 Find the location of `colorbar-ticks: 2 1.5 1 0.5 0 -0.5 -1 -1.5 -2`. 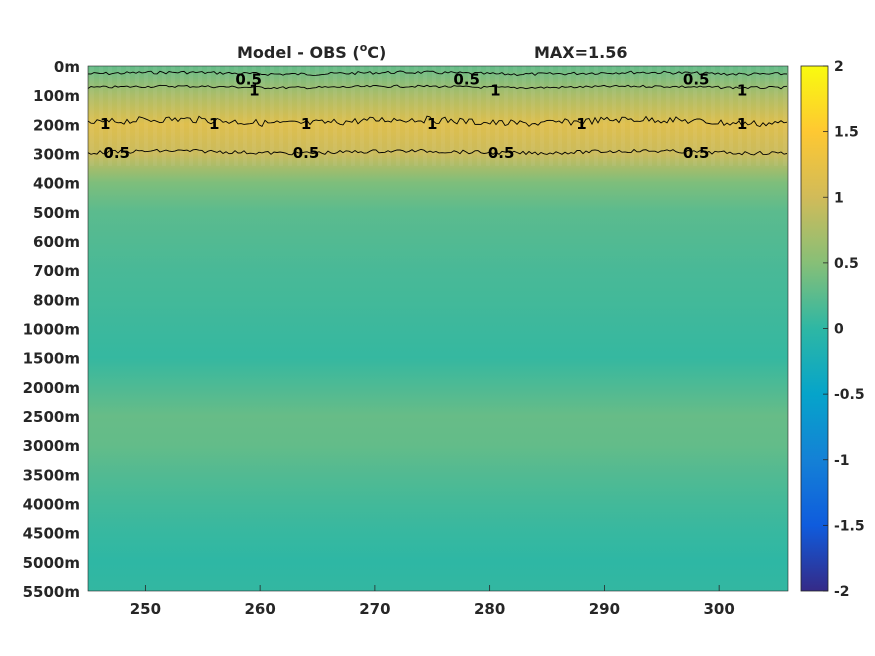

colorbar-ticks: 2 1.5 1 0.5 0 -0.5 -1 -1.5 -2 is located at coordinates (844, 329).